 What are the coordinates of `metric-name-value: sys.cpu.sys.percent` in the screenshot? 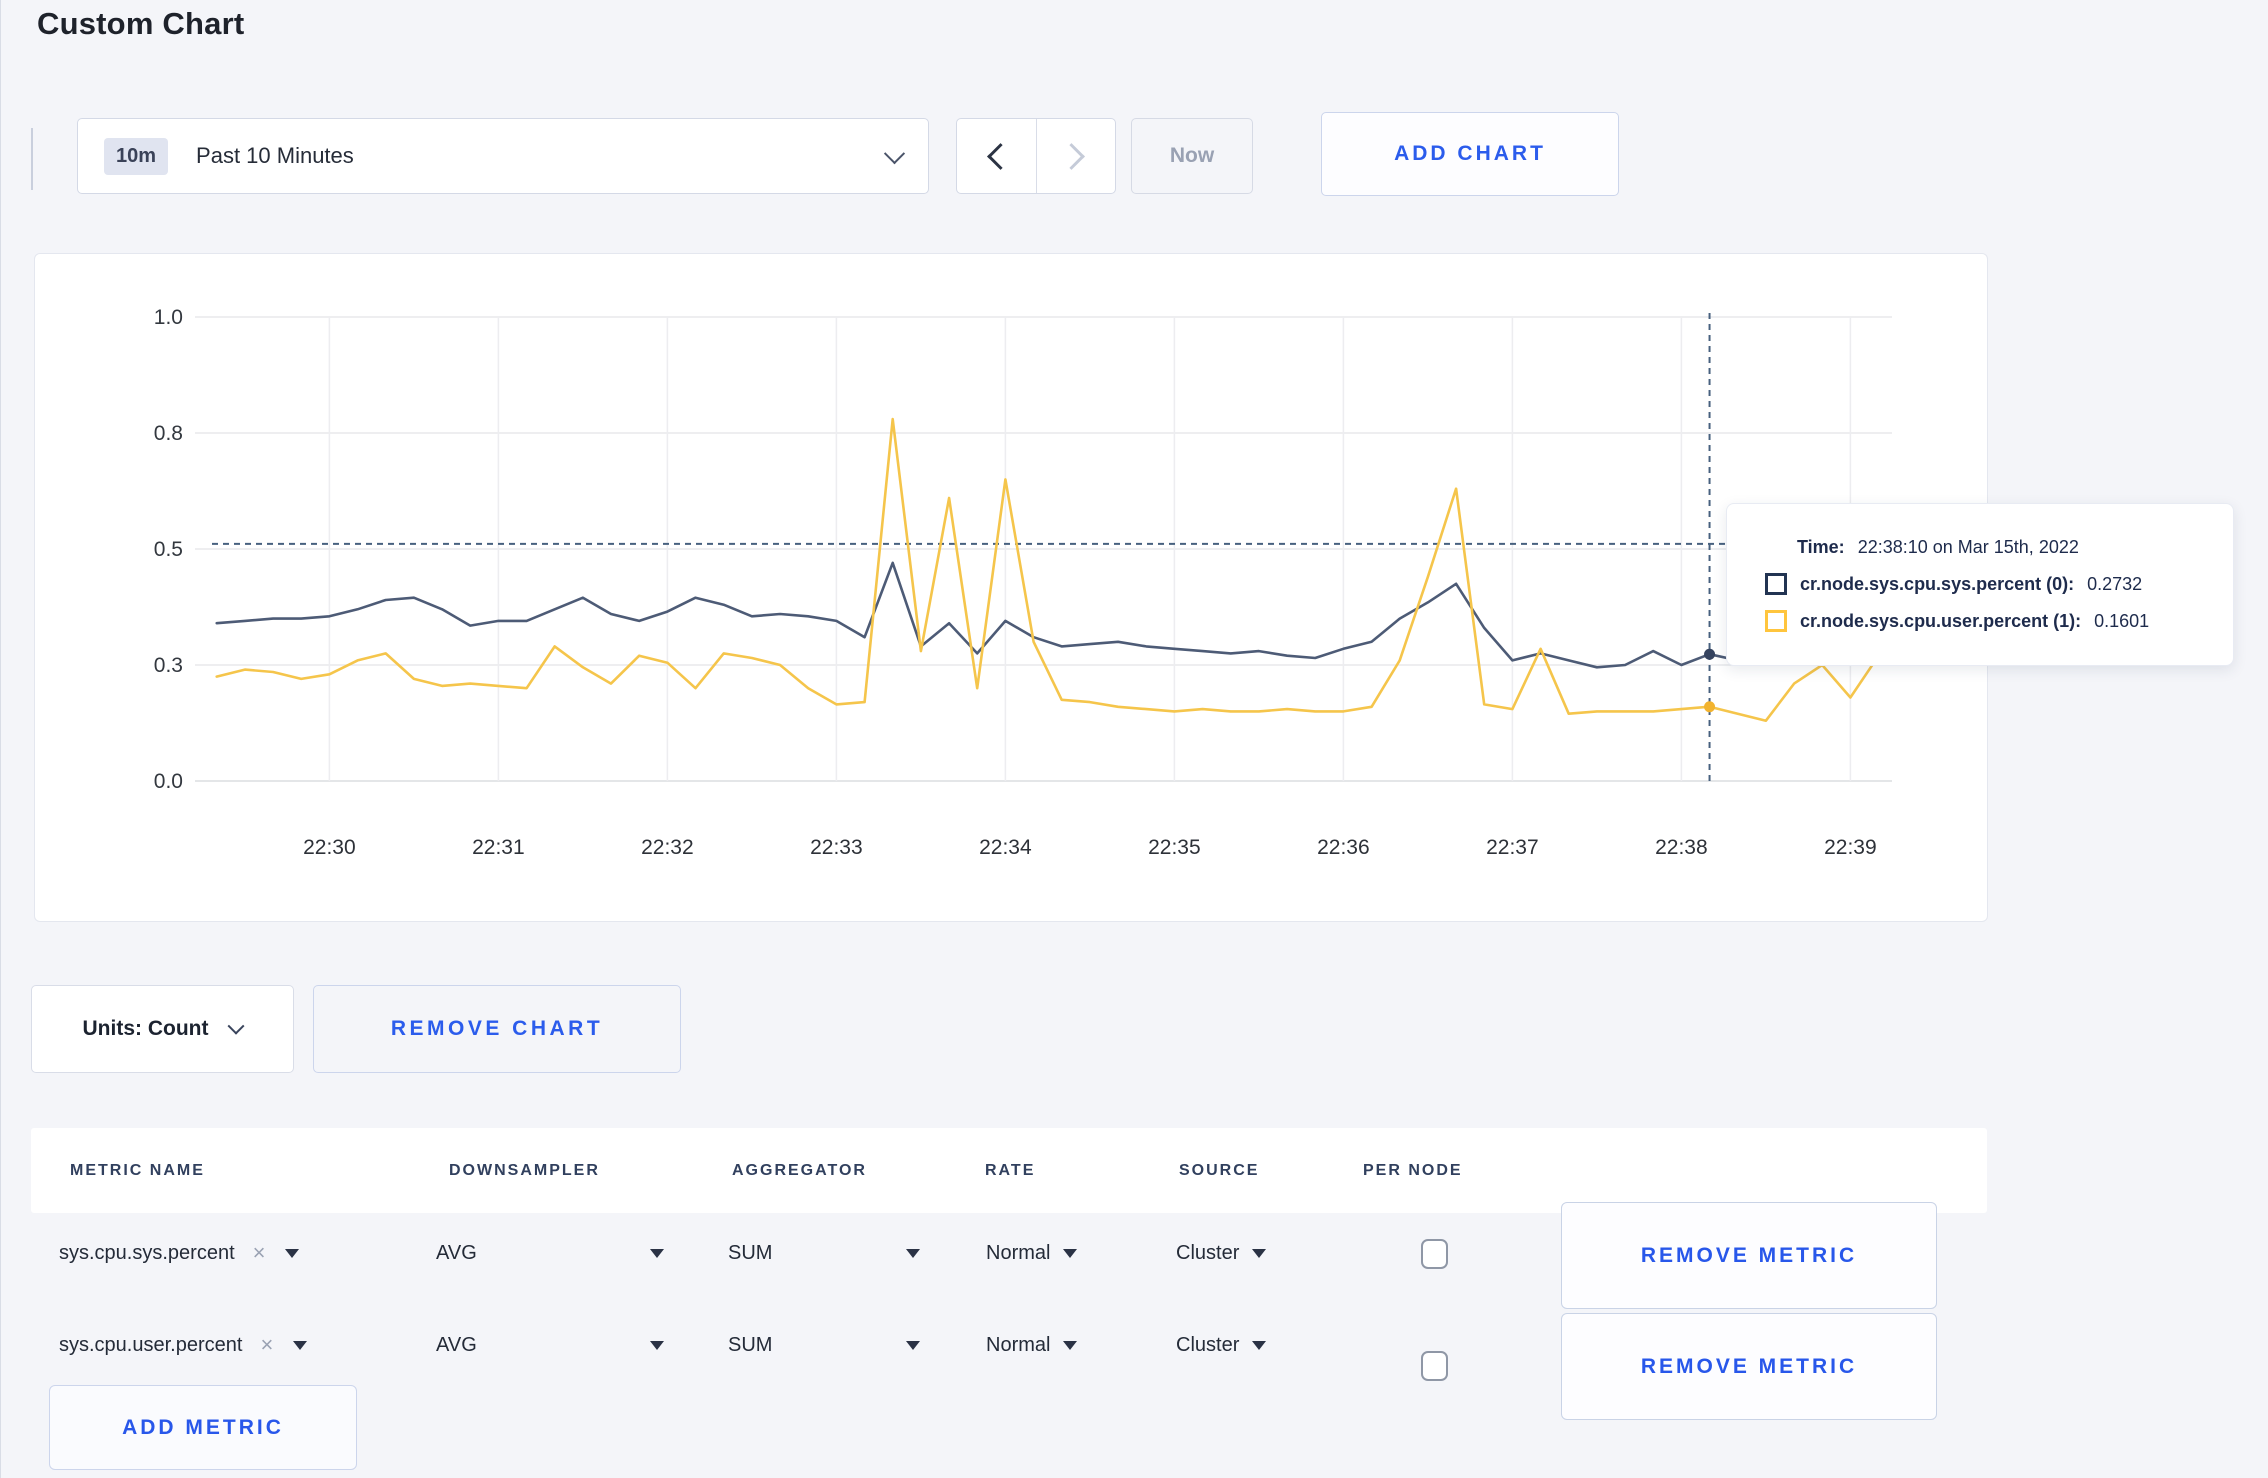 It's located at (147, 1252).